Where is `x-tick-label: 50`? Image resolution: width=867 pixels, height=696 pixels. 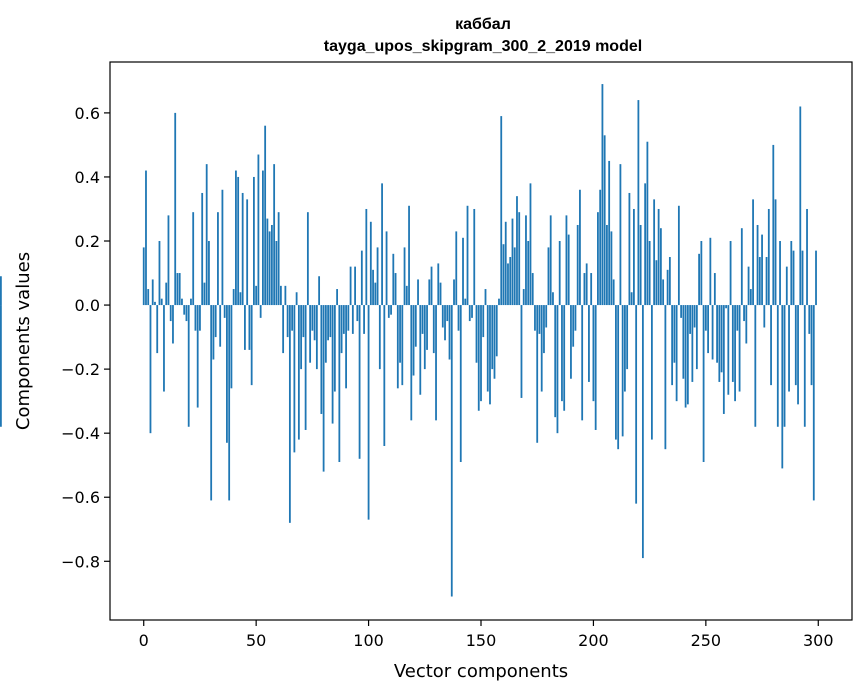 x-tick-label: 50 is located at coordinates (256, 640).